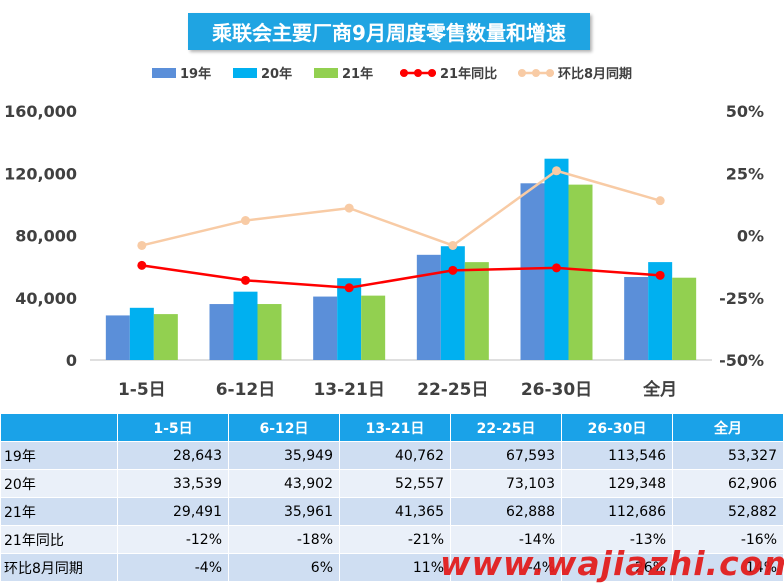 The width and height of the screenshot is (784, 583). Describe the element at coordinates (617, 511) in the screenshot. I see `table-cell: 112,686` at that location.